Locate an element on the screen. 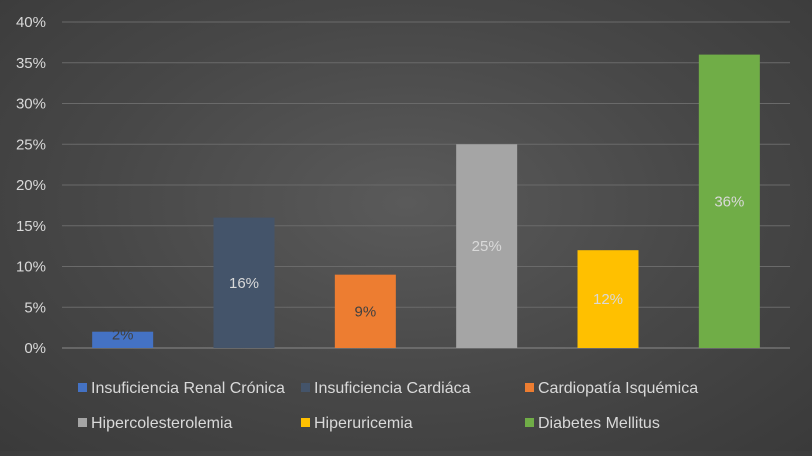 The width and height of the screenshot is (812, 456). legend-label: Insuficiencia Renal Crónica is located at coordinates (188, 388).